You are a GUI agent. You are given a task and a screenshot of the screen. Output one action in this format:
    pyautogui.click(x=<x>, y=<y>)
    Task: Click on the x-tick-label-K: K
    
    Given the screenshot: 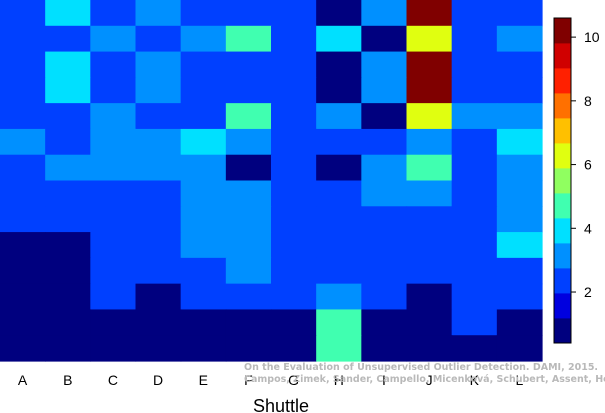 What is the action you would take?
    pyautogui.click(x=475, y=380)
    